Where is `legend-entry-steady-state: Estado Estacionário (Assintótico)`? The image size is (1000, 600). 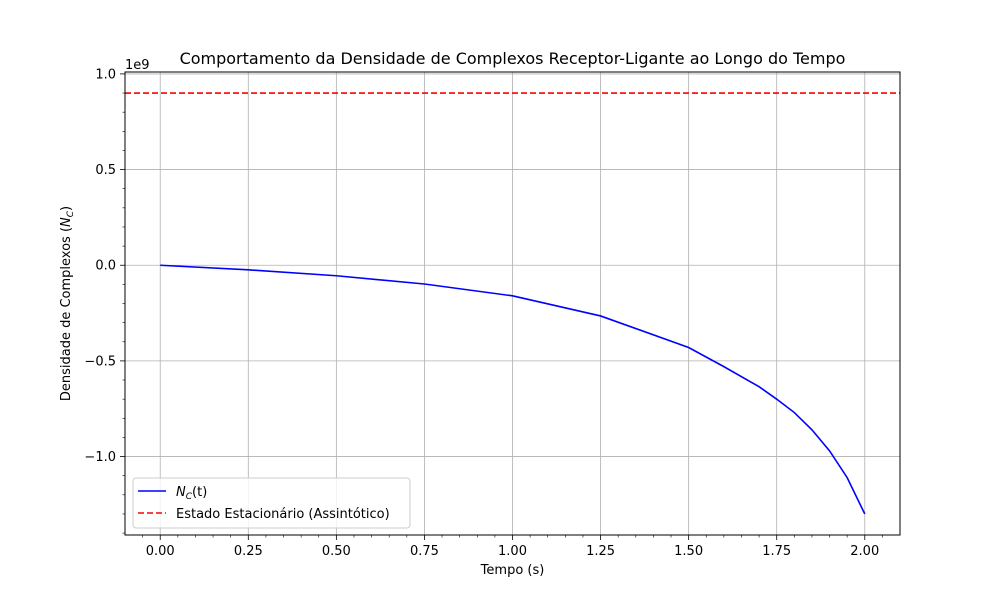 legend-entry-steady-state: Estado Estacionário (Assintótico) is located at coordinates (283, 514).